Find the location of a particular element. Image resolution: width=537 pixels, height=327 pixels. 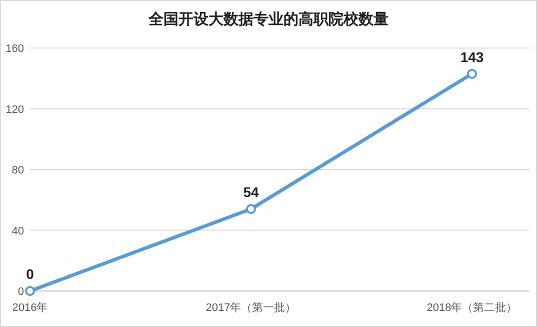

x-tick-label: 2016年 is located at coordinates (30, 308).